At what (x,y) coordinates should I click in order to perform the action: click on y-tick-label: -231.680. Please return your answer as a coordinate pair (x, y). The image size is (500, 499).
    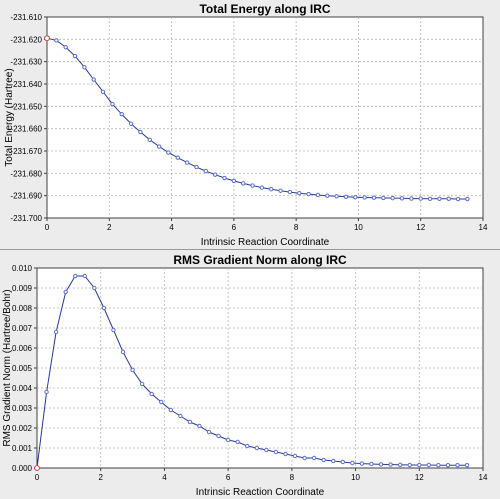
    Looking at the image, I should click on (26, 173).